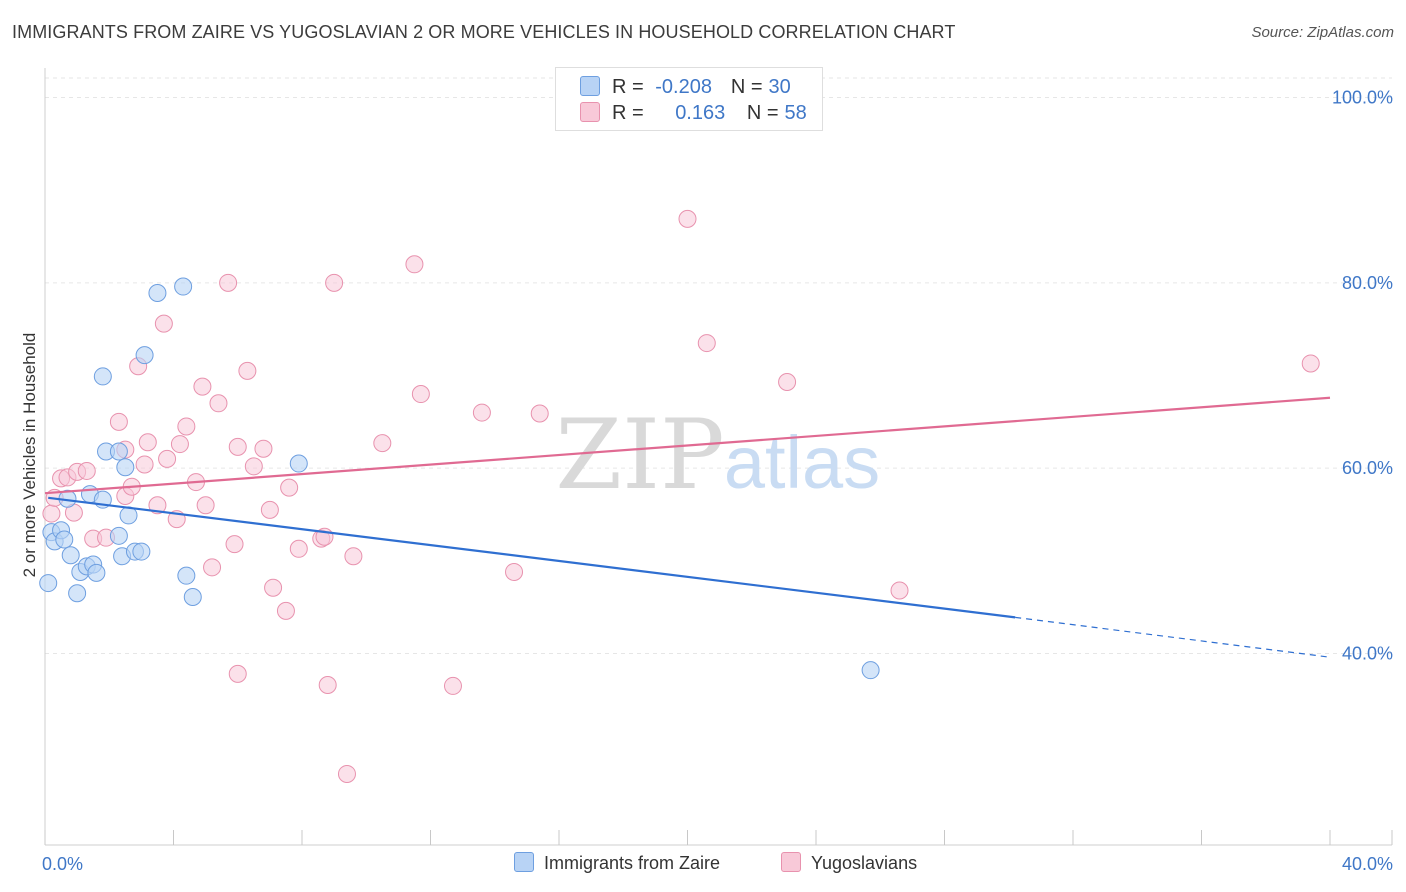 This screenshot has height=892, width=1406. Describe the element at coordinates (532, 557) in the screenshot. I see `trend-line-zaire` at that location.